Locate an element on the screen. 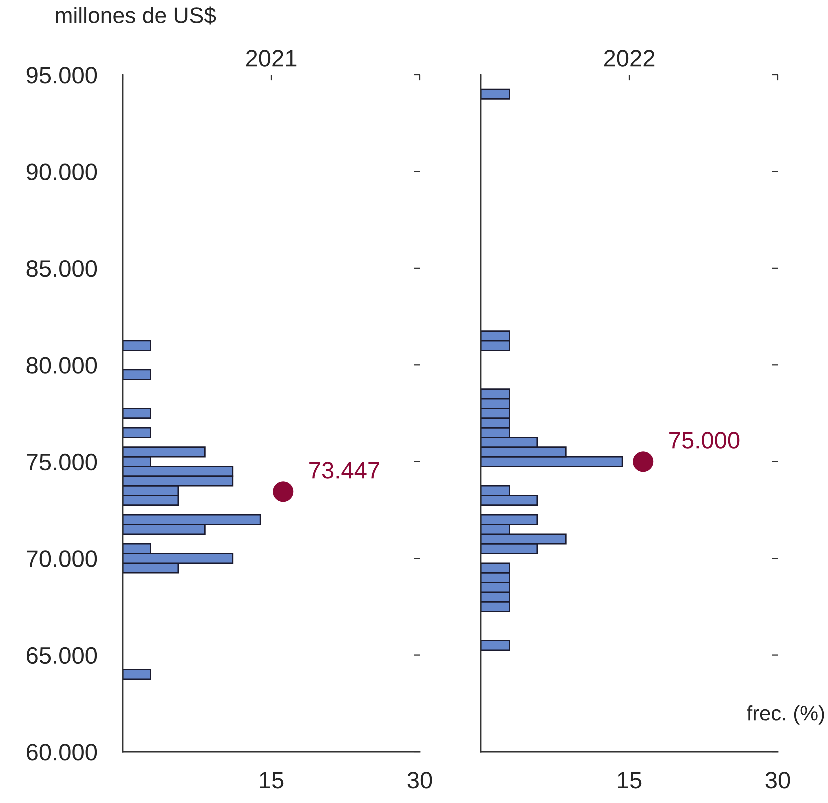  y-axis-title: millones de US$ is located at coordinates (136, 15).